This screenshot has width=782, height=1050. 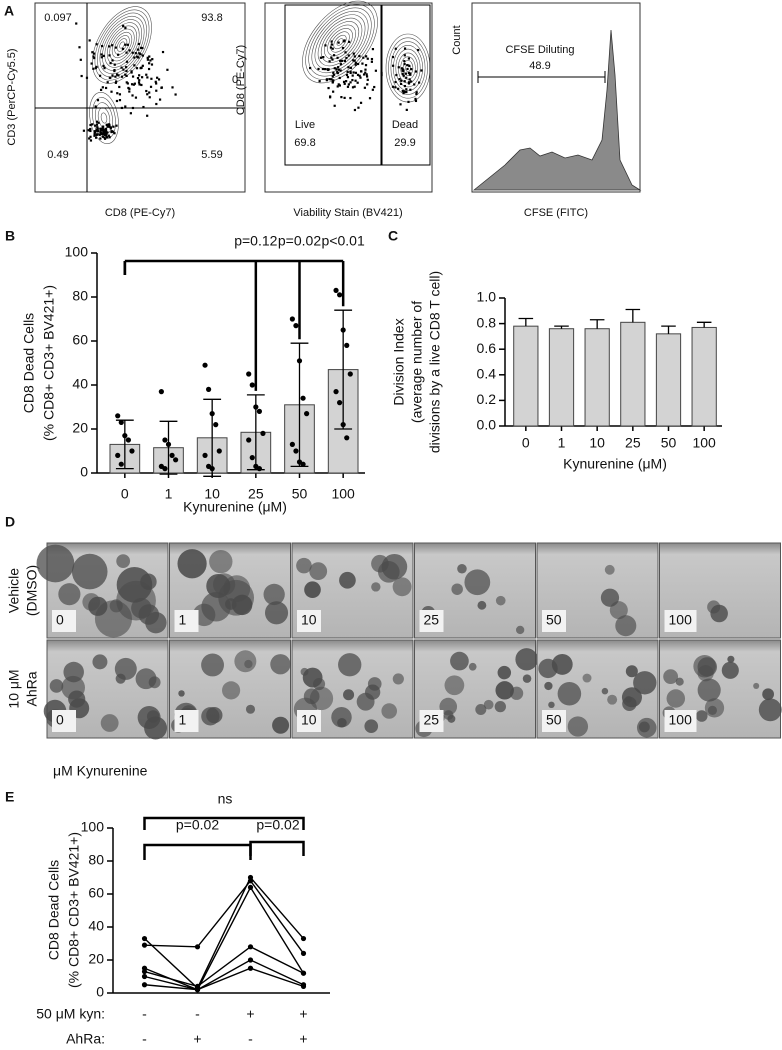 What do you see at coordinates (435, 362) in the screenshot?
I see `y-axis-label: divisions by a live CD8 T cell)` at bounding box center [435, 362].